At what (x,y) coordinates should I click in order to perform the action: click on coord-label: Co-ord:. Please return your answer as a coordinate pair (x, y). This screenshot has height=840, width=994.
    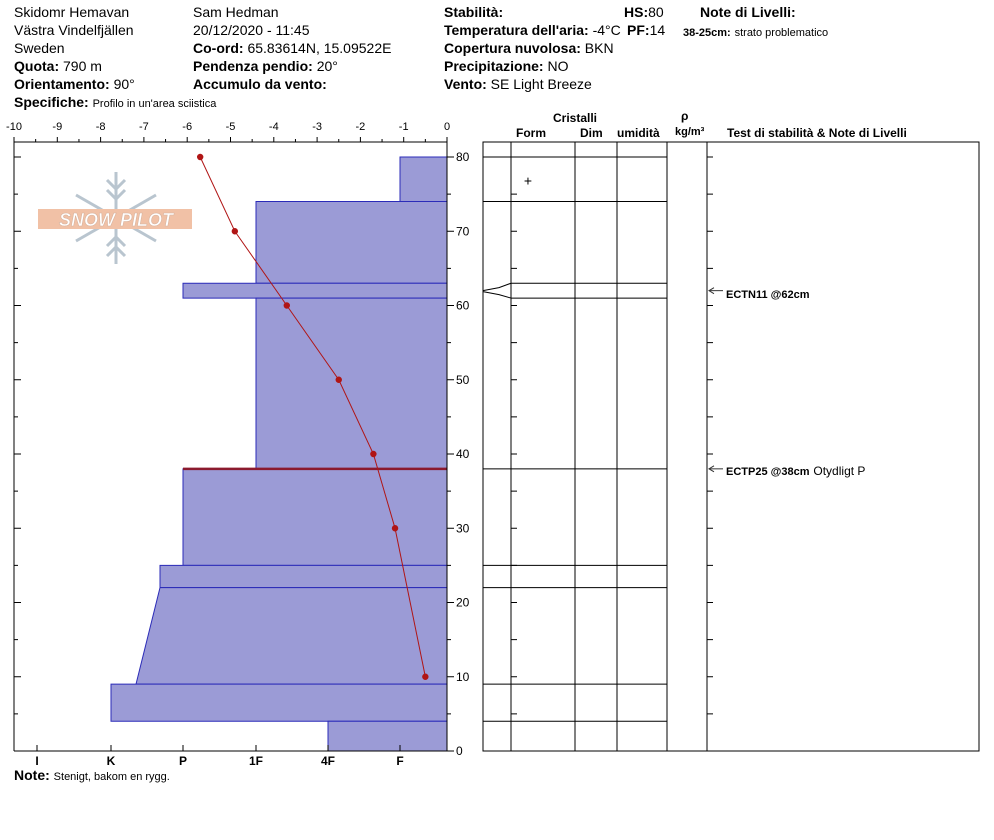
    Looking at the image, I should click on (218, 48).